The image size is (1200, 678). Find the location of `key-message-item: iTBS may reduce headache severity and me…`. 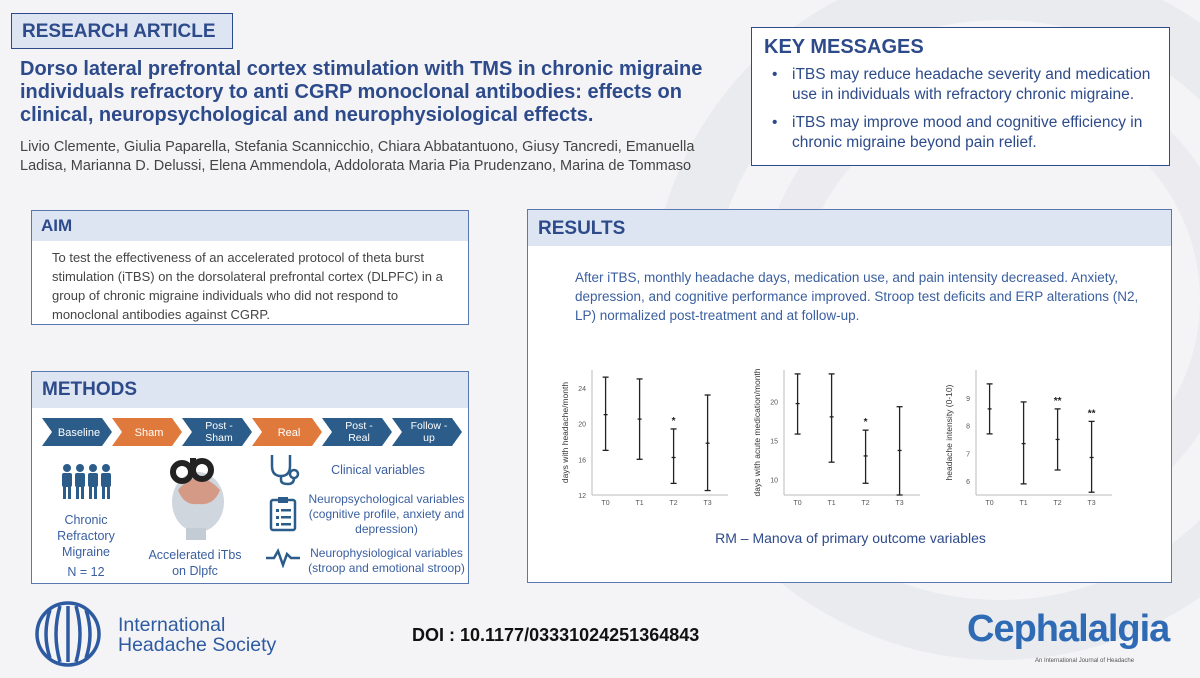

key-message-item: iTBS may reduce headache severity and me… is located at coordinates (960, 85).